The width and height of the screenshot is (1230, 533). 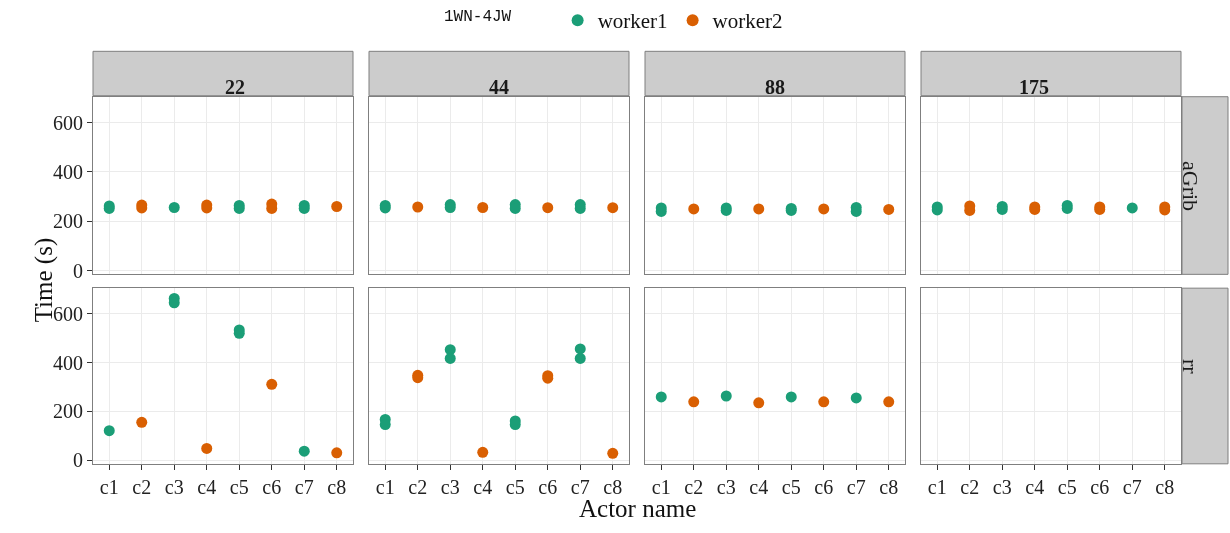 I want to click on chart-title: 88, so click(x=775, y=87).